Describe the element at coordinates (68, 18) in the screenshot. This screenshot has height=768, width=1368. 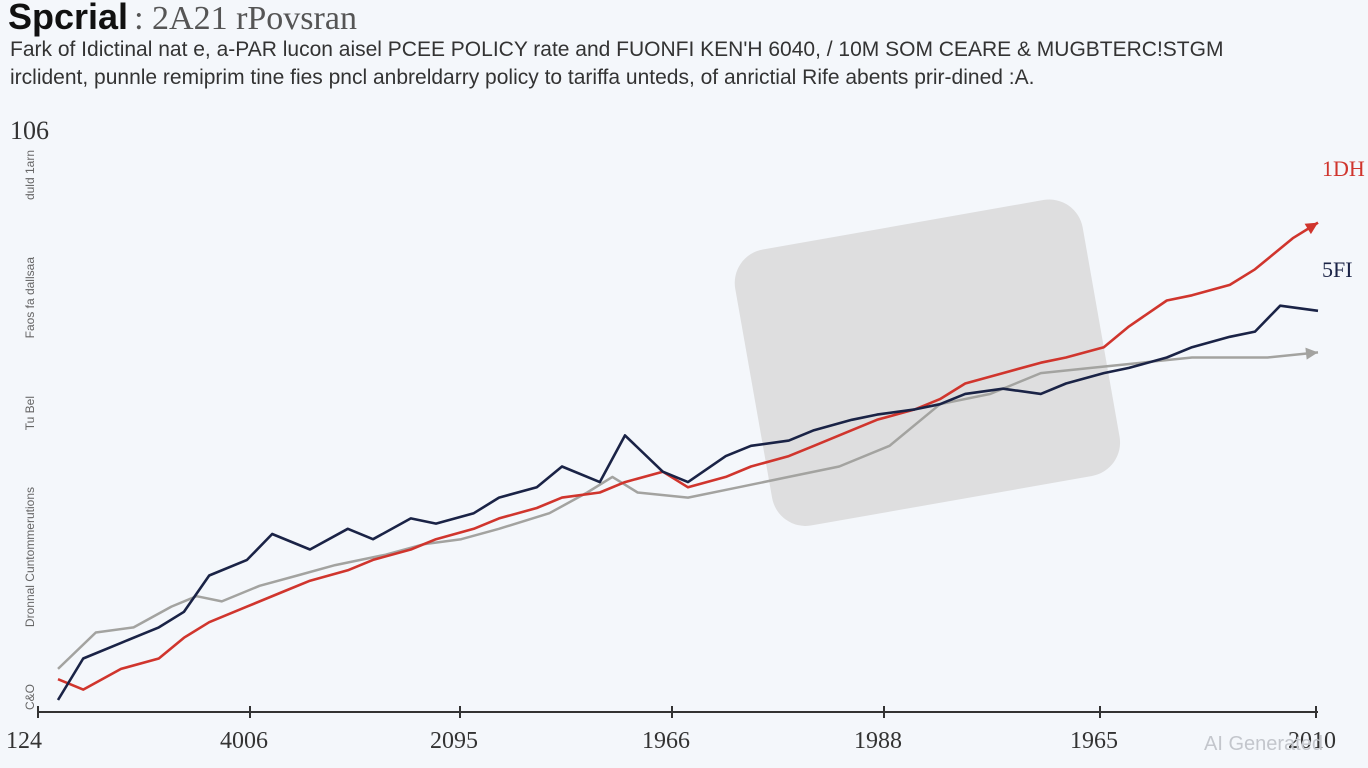
I see `chart-title-main: Spcrial` at that location.